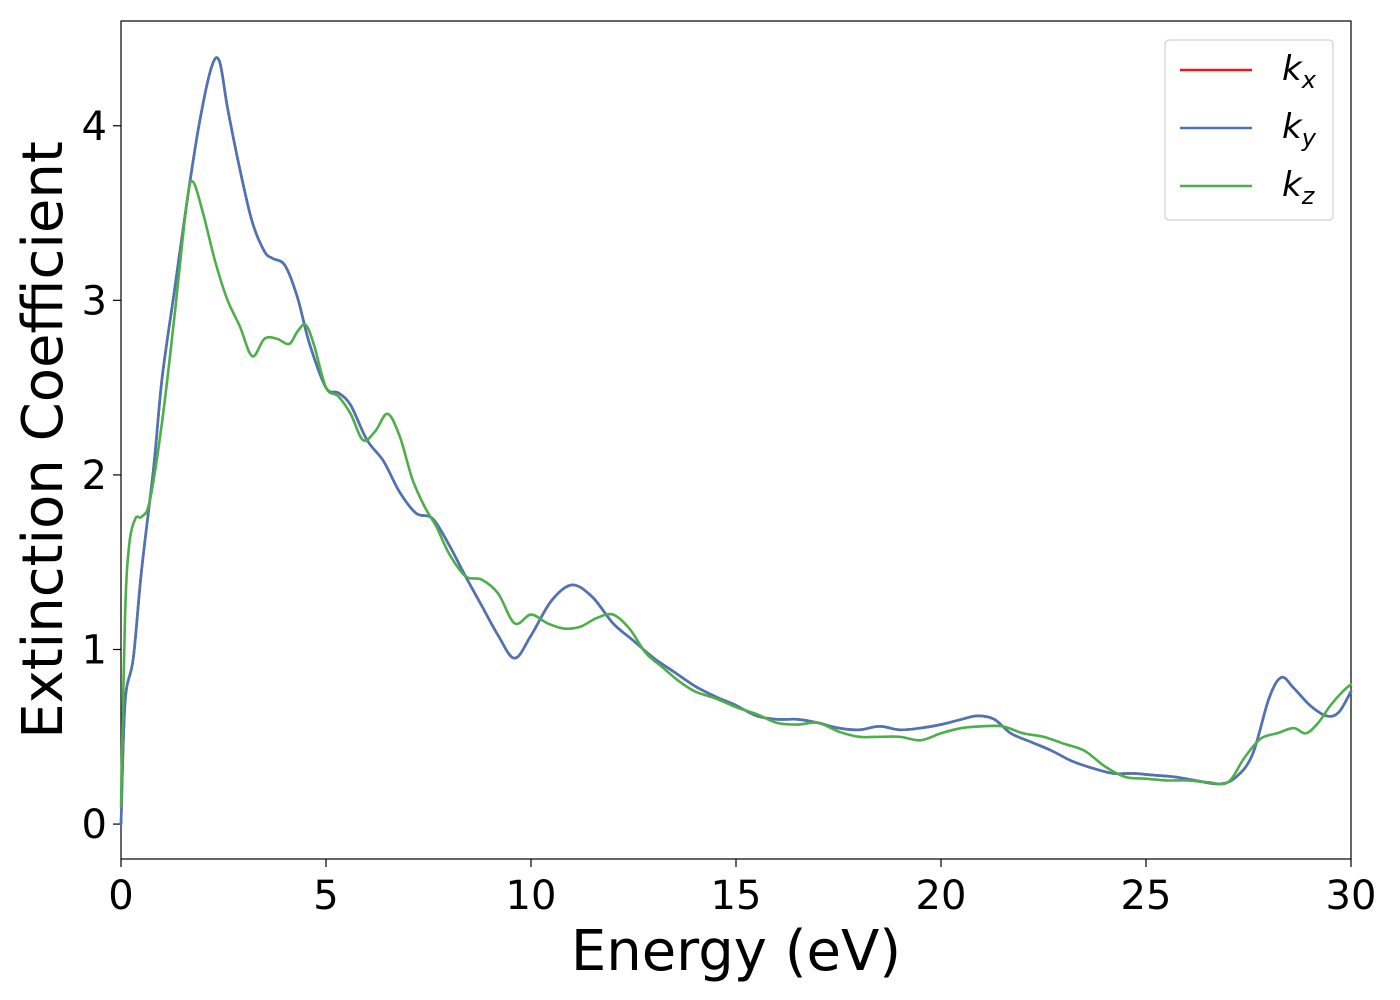 The width and height of the screenshot is (1400, 1000). Describe the element at coordinates (94, 651) in the screenshot. I see `y-tick-label: 1` at that location.